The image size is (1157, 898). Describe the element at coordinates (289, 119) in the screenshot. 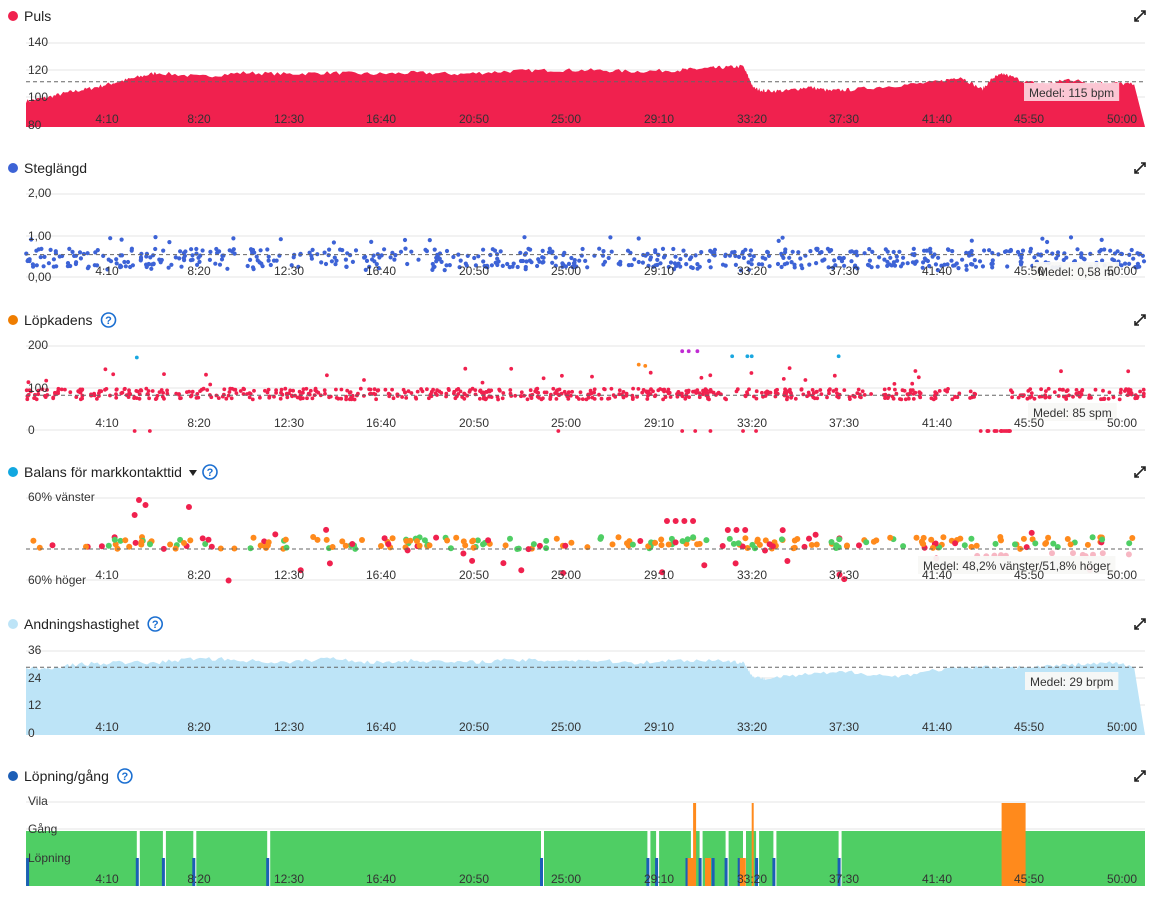

I see `x-tick-label: 12:30` at that location.